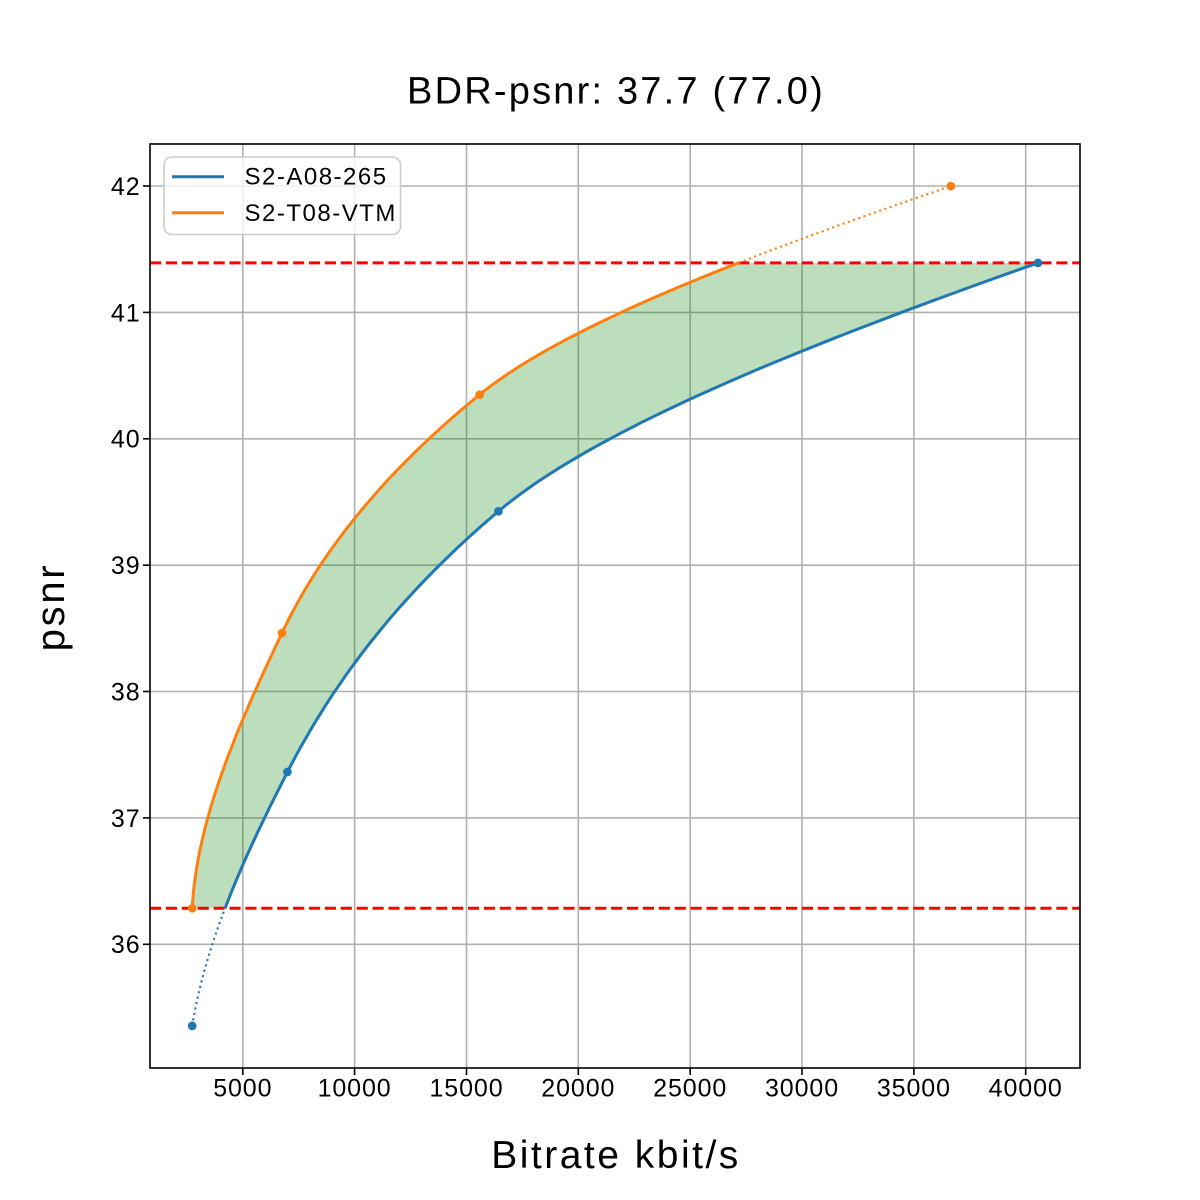 The width and height of the screenshot is (1200, 1200). Describe the element at coordinates (466, 1089) in the screenshot. I see `svg-text: 15000` at that location.